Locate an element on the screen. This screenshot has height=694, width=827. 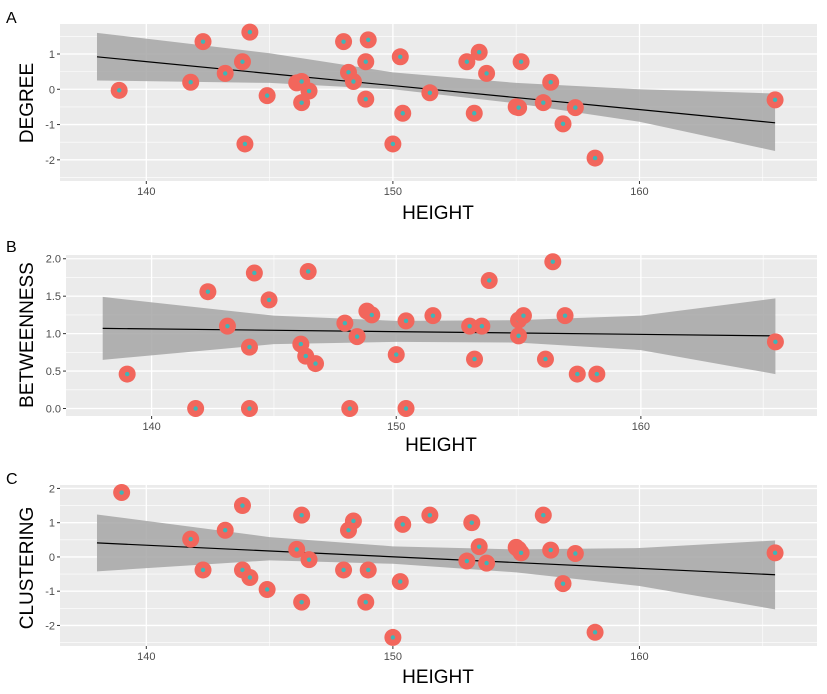
panel-c-x-axis: 140 150 160 is located at coordinates (393, 654).